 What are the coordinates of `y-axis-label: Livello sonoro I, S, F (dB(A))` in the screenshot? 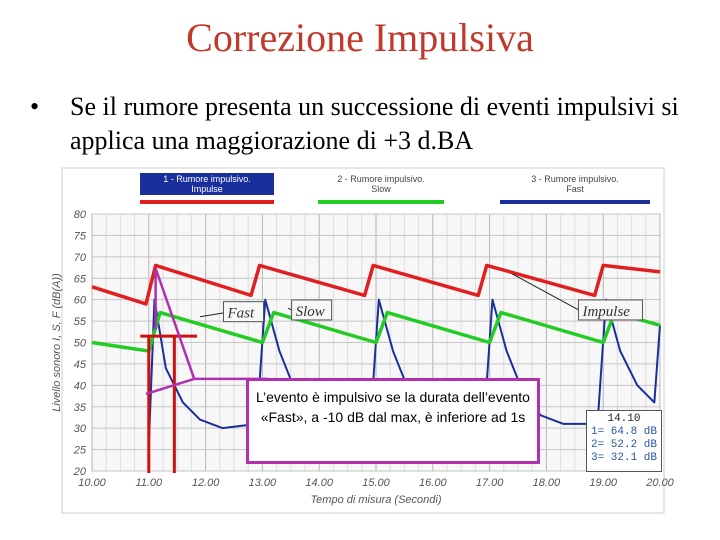 It's located at (57, 342).